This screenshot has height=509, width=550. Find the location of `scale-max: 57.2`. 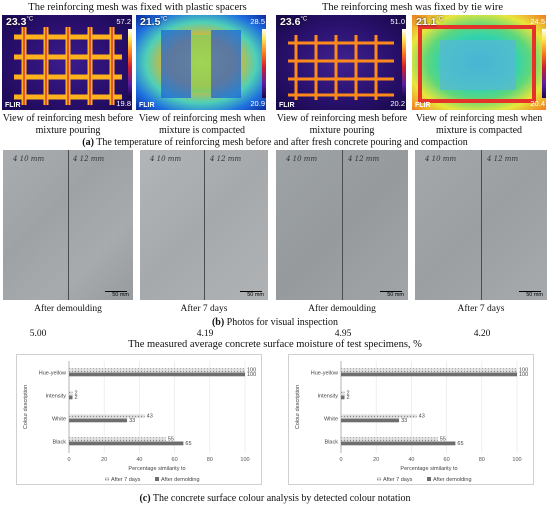

scale-max: 57.2 is located at coordinates (123, 21).